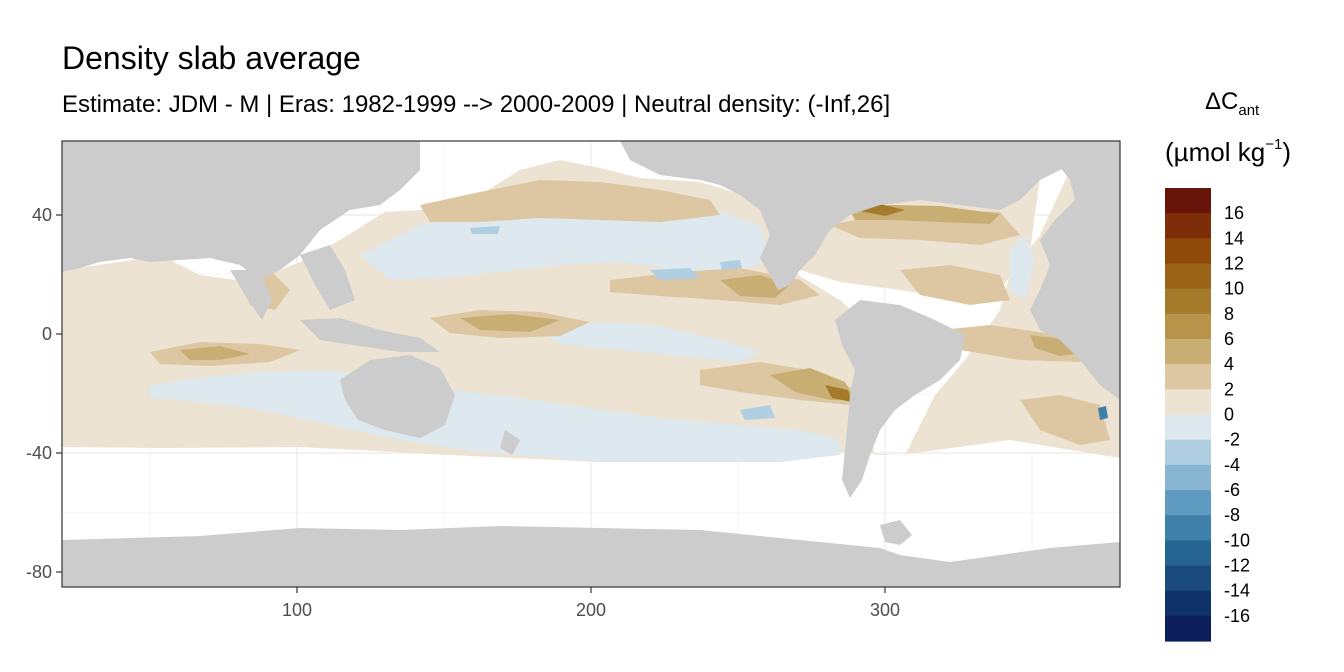 The width and height of the screenshot is (1344, 672). What do you see at coordinates (47, 334) in the screenshot?
I see `y-tick-label: 0` at bounding box center [47, 334].